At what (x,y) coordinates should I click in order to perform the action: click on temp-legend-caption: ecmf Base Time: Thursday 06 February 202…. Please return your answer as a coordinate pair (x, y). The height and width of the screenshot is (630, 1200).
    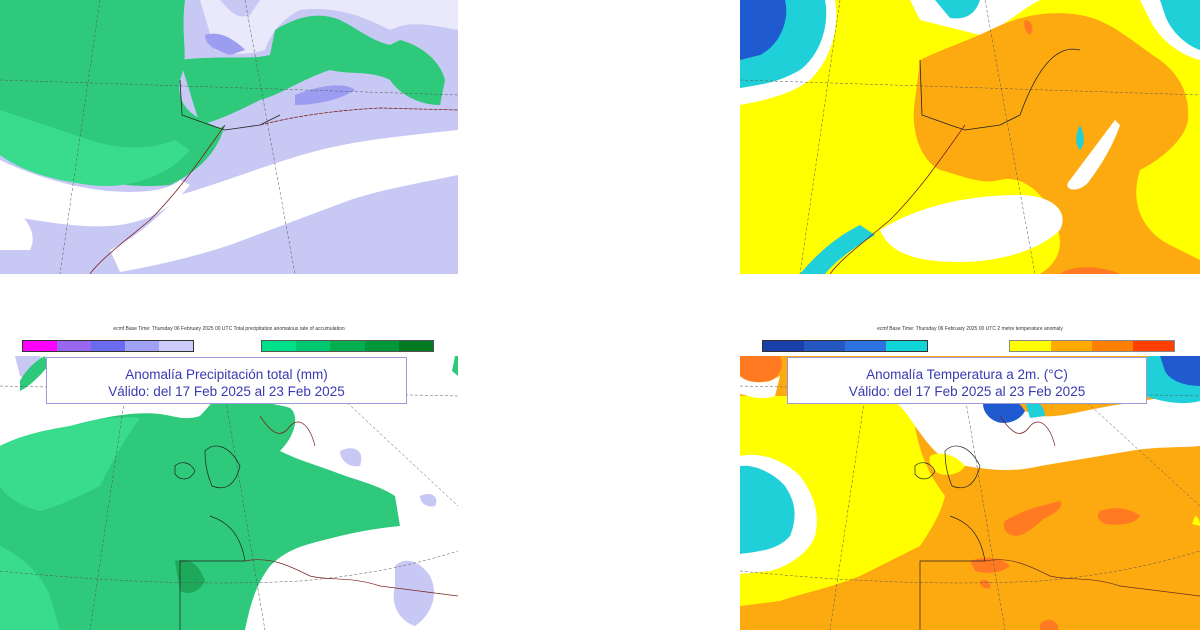
    Looking at the image, I should click on (970, 329).